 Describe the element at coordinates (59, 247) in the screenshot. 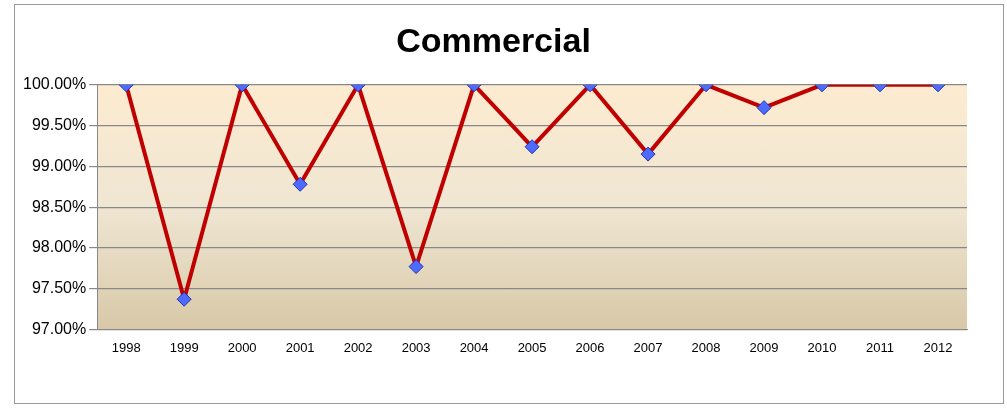

I see `y-tick-label: 98.00%` at that location.